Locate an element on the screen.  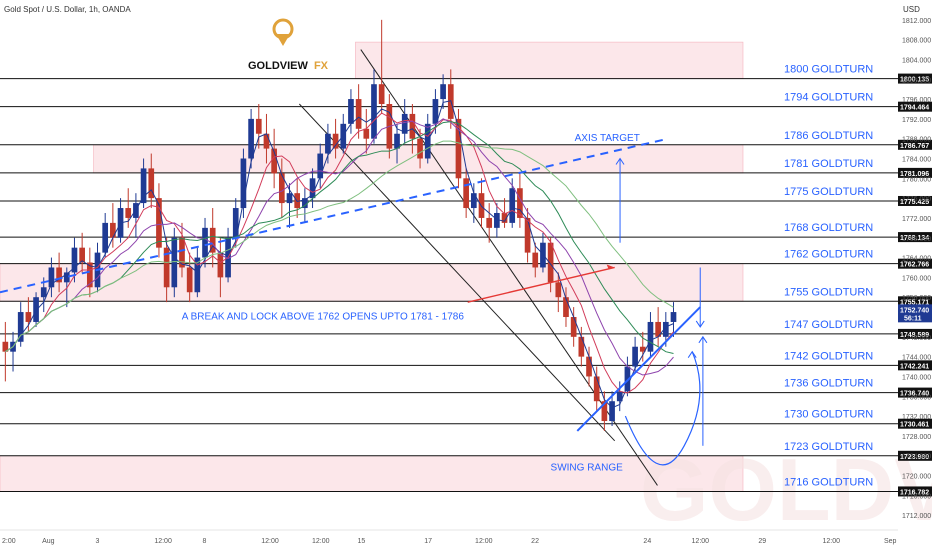
y-tick-label: 1780.000 is located at coordinates (916, 179).